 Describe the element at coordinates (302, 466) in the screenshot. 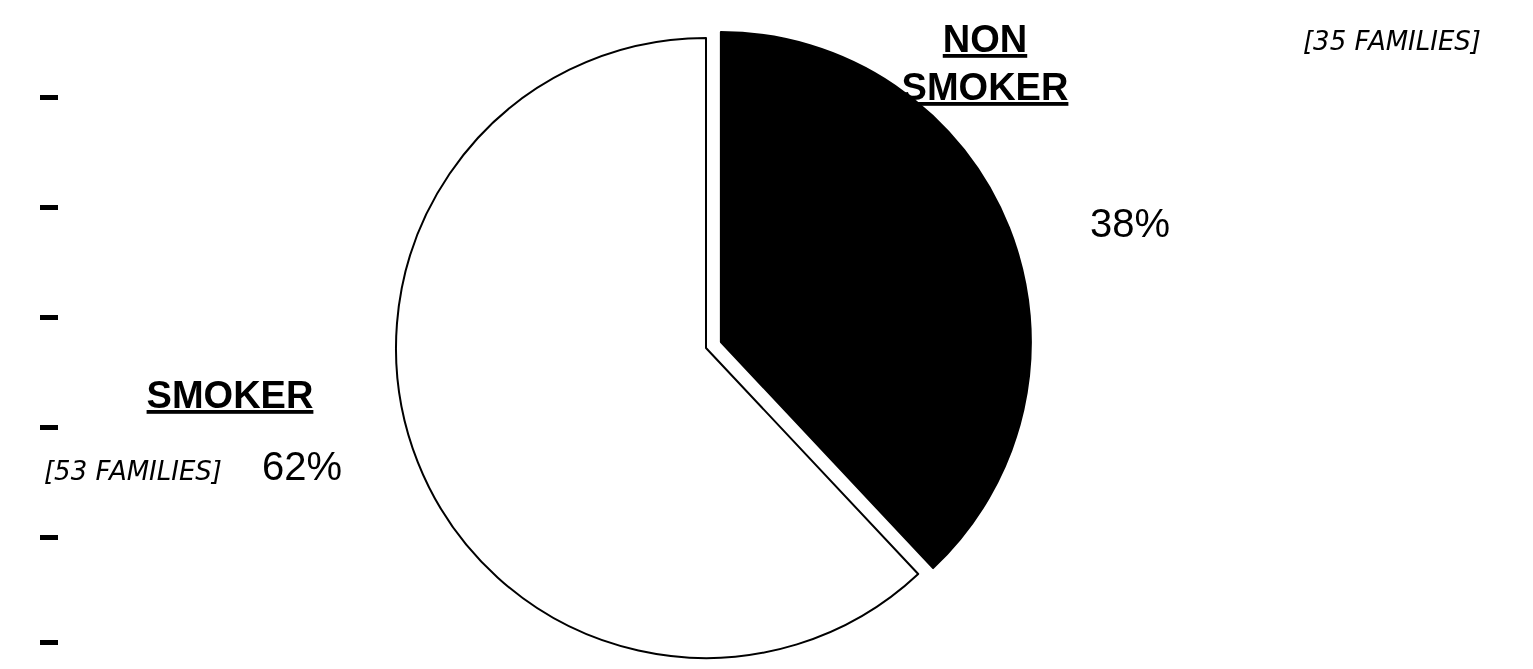

I see `data-label: 62%` at that location.